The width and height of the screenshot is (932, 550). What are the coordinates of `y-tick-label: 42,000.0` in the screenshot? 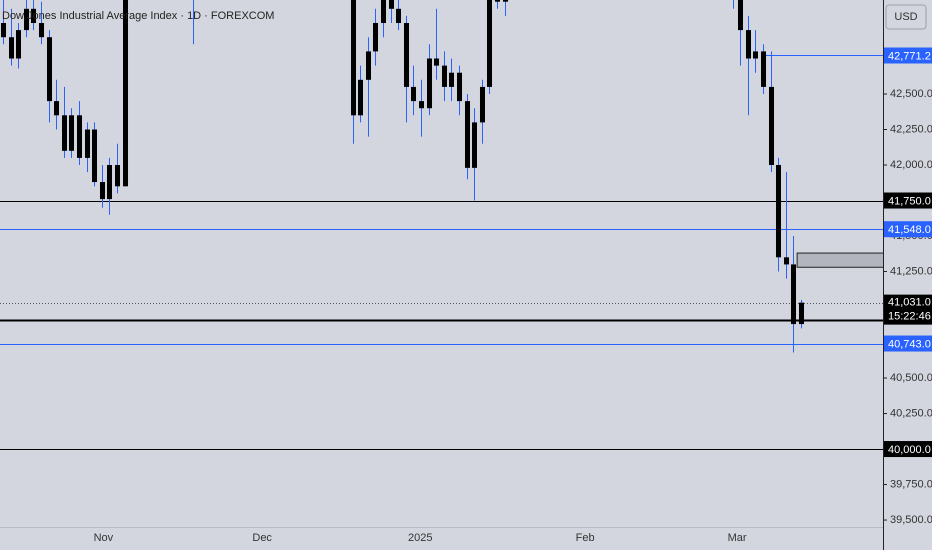 It's located at (911, 165).